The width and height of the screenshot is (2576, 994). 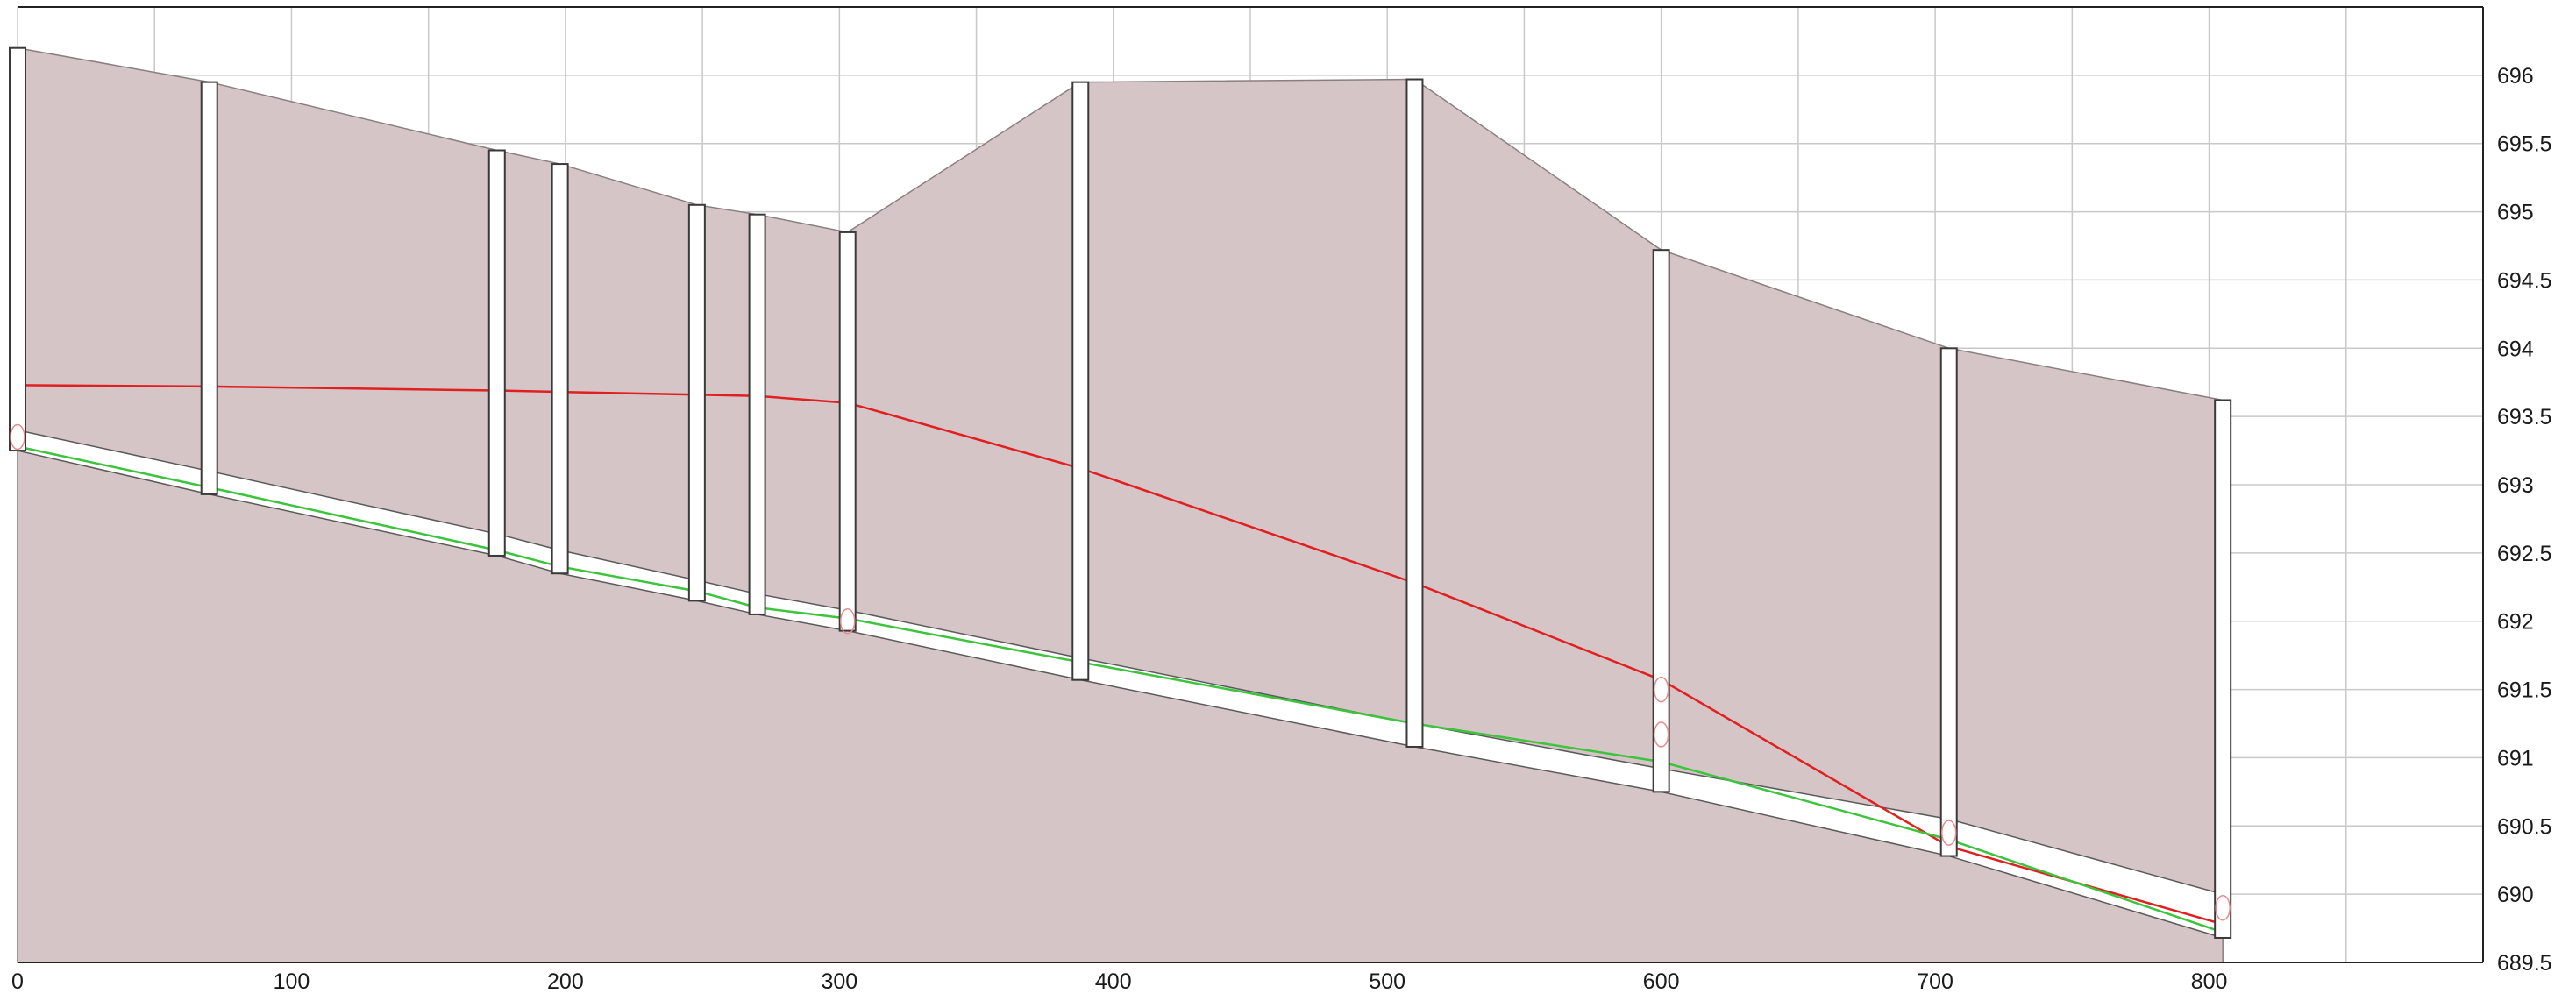 I want to click on y-tick-label: 695, so click(x=2515, y=213).